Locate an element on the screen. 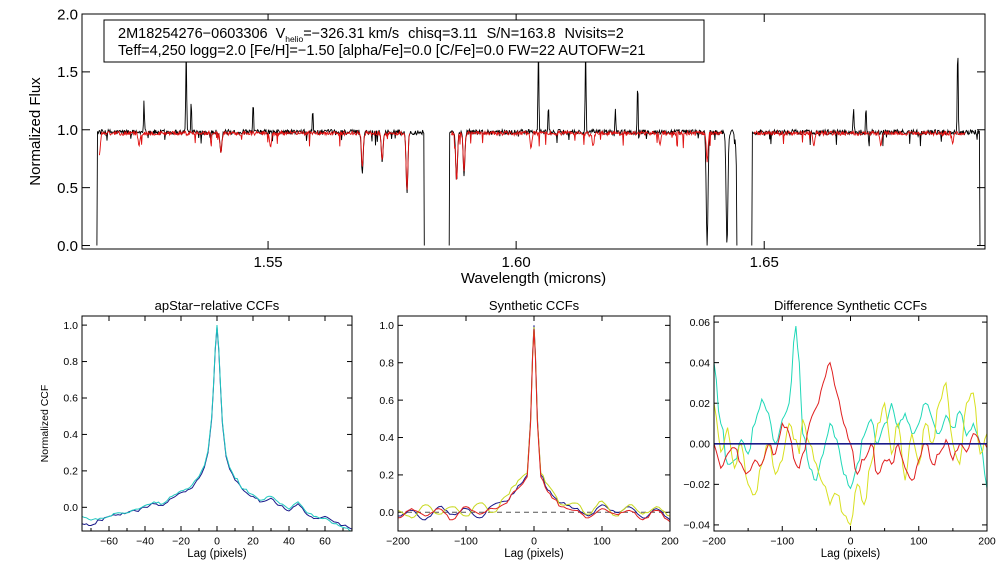 The height and width of the screenshot is (576, 1008). x-tick-label: 1.60 is located at coordinates (516, 262).